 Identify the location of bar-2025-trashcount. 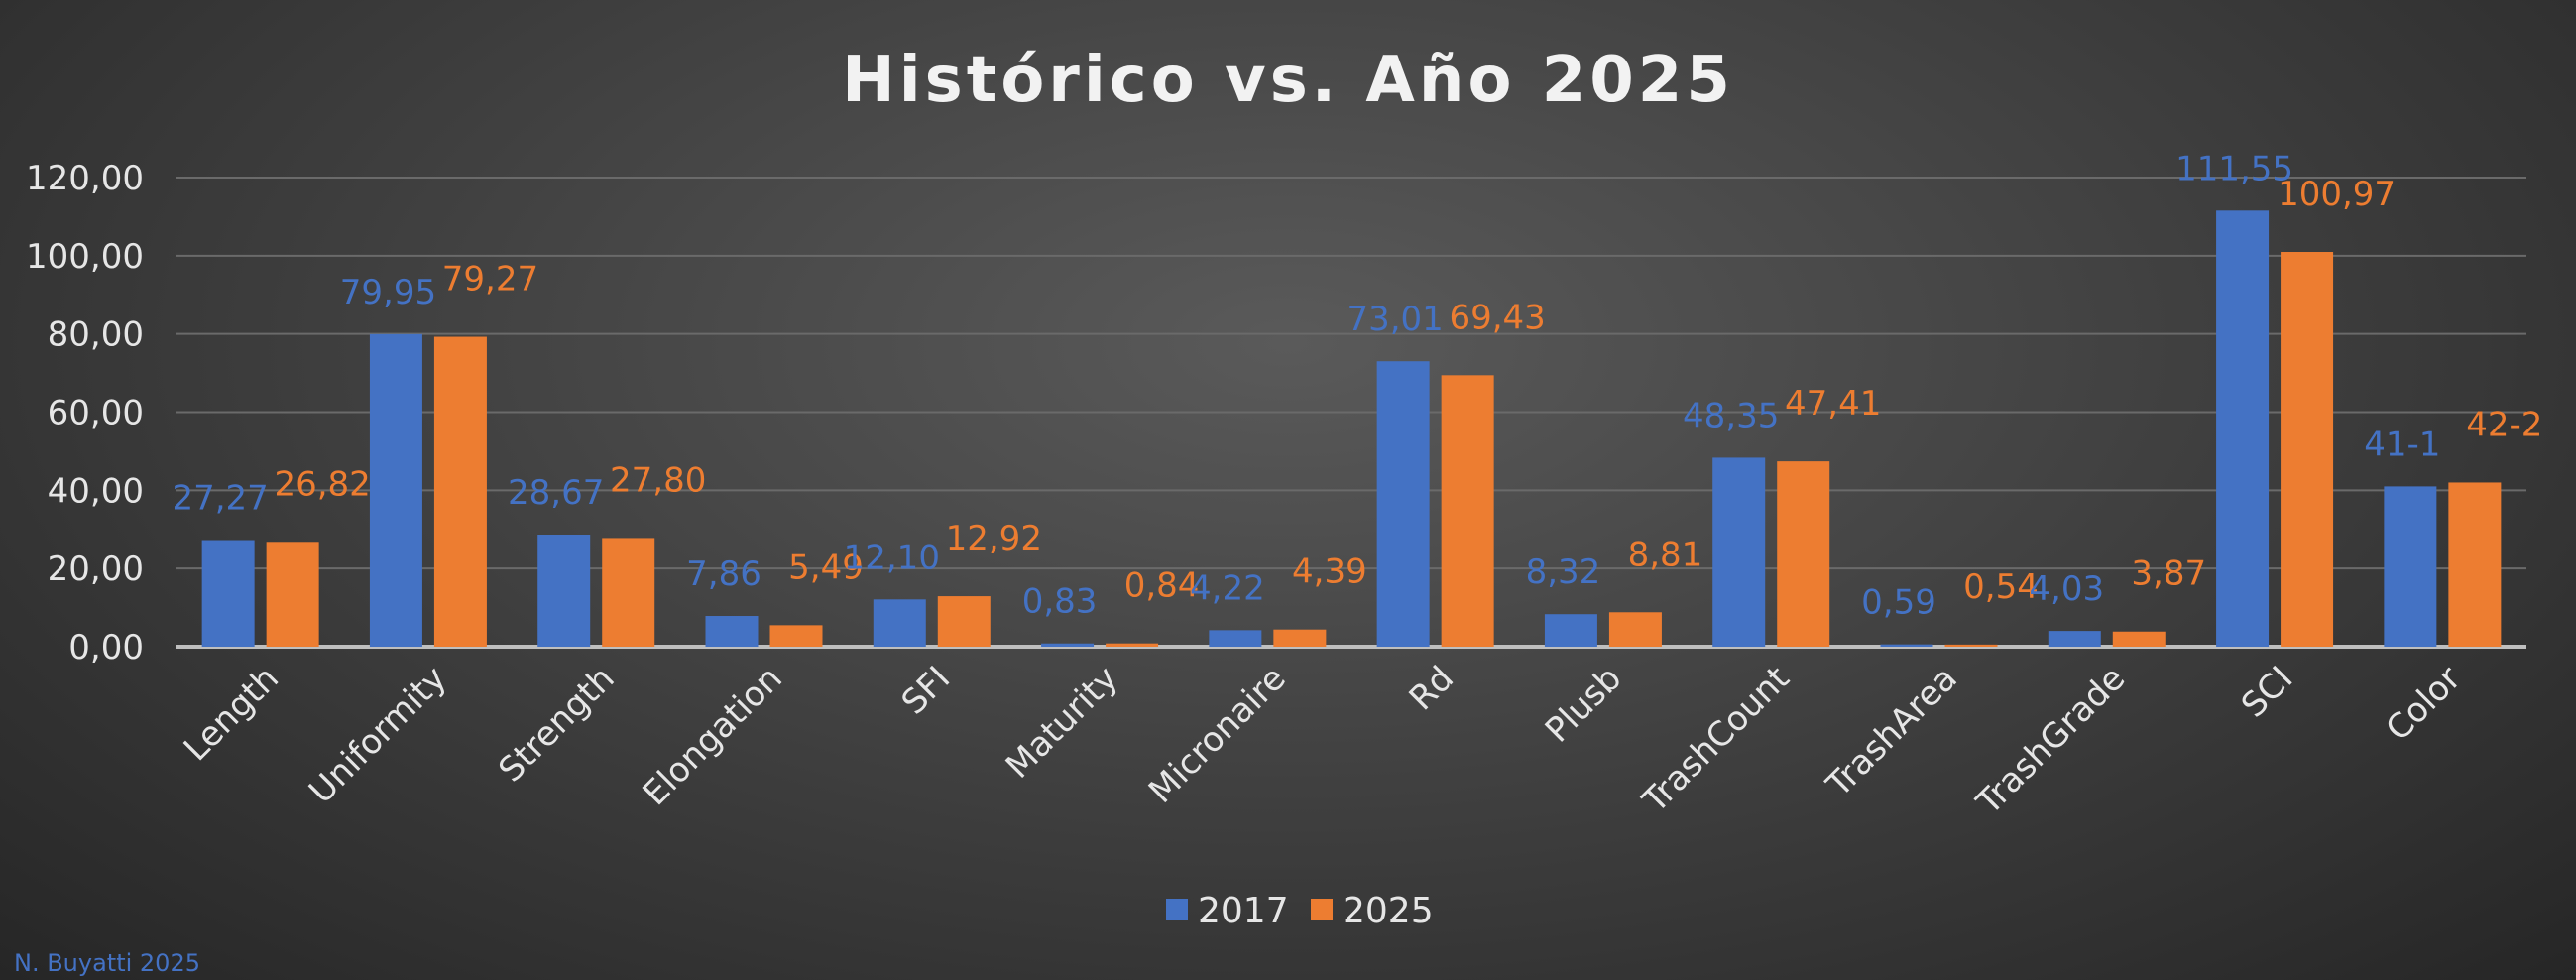
(1804, 554).